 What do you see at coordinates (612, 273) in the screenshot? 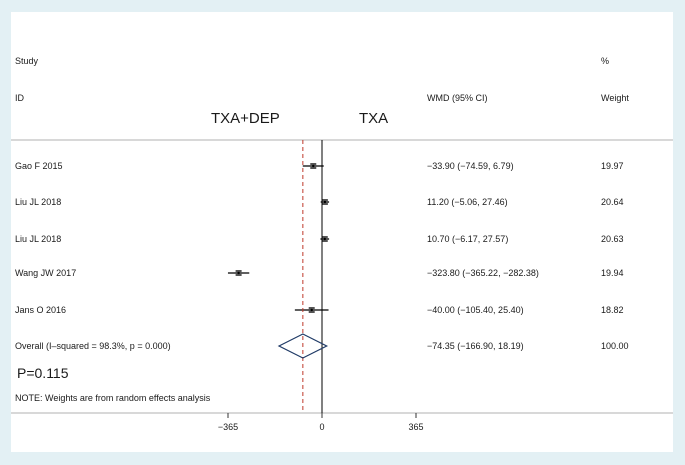
I see `study-weight-text: 19.94` at bounding box center [612, 273].